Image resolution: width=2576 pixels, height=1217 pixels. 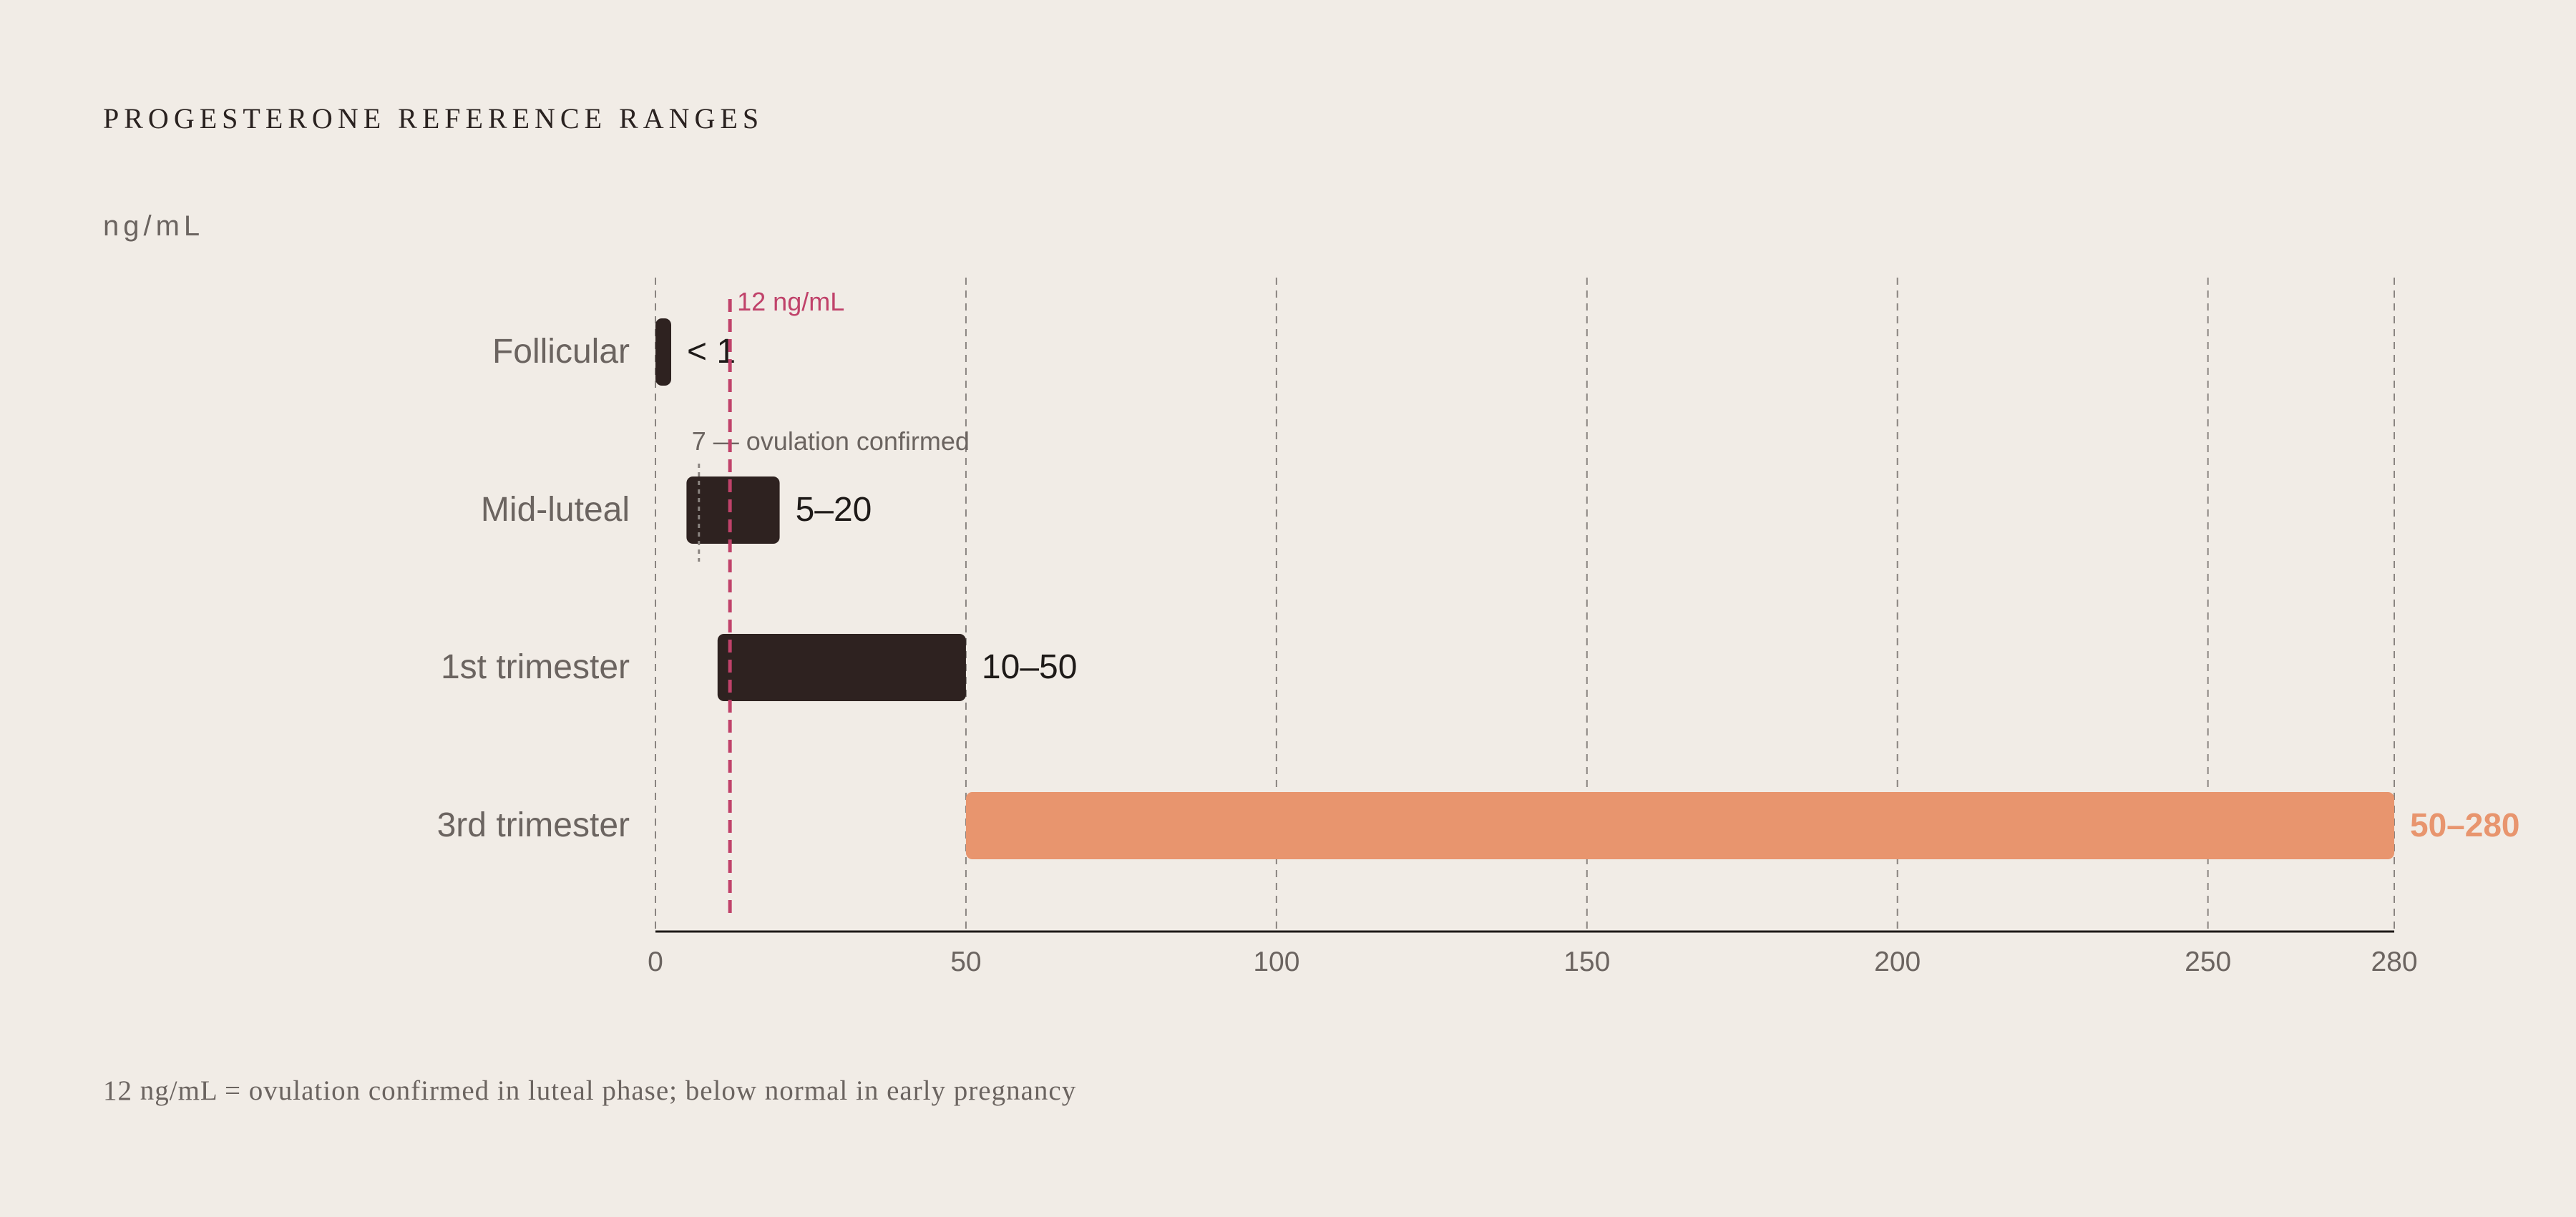 What do you see at coordinates (2394, 962) in the screenshot?
I see `x-tick-label: 280` at bounding box center [2394, 962].